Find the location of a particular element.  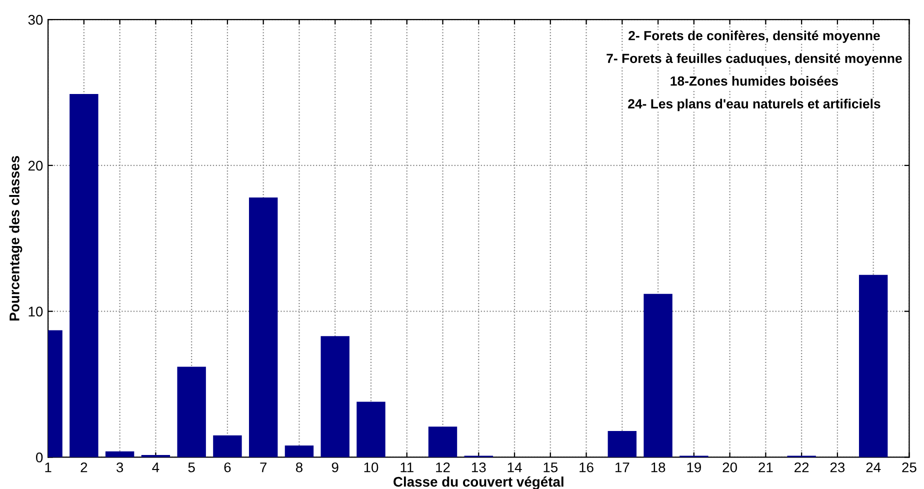

x-tick-label: 8 is located at coordinates (299, 467).